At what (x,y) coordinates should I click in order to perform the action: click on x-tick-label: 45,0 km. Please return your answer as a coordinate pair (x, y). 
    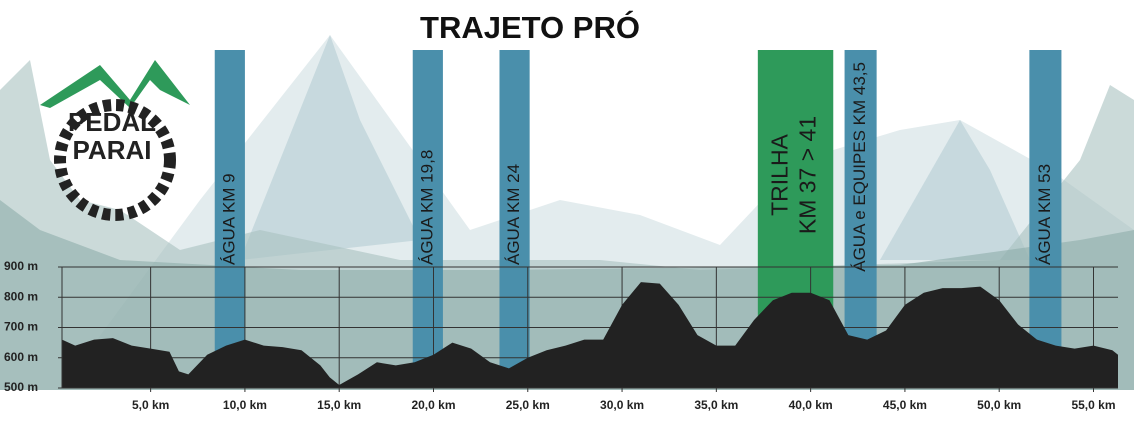
    Looking at the image, I should click on (905, 405).